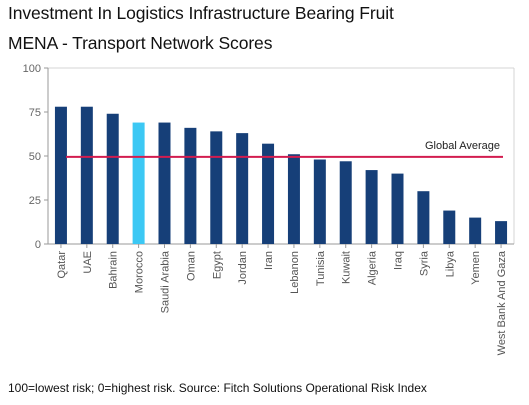 This screenshot has width=529, height=405. Describe the element at coordinates (347, 267) in the screenshot. I see `x-tick-label: Kuwait` at that location.